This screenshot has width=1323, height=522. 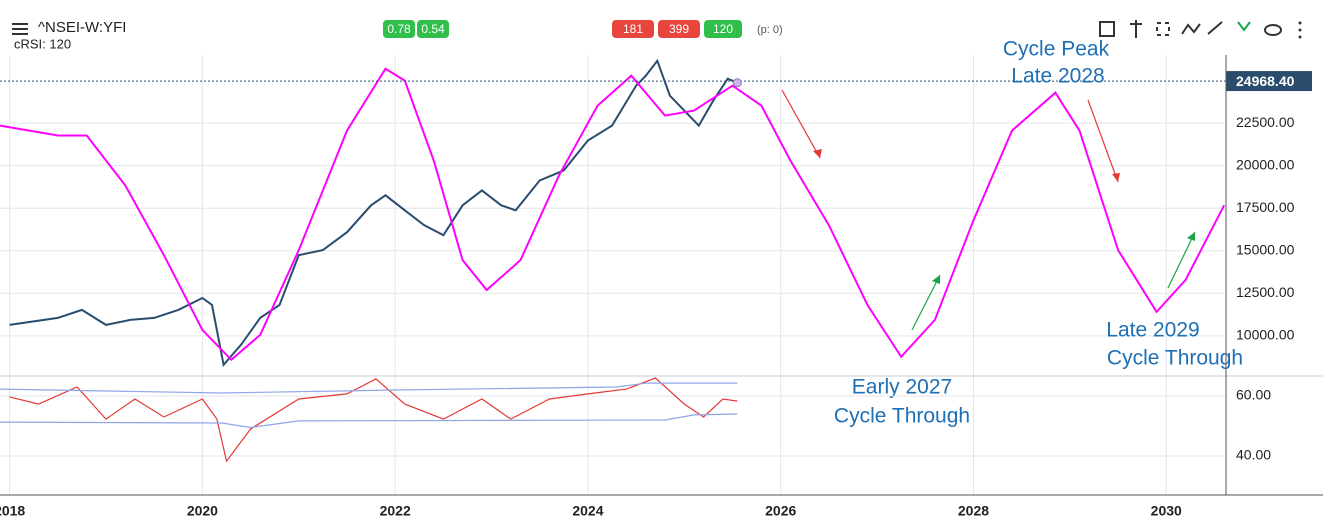 What do you see at coordinates (1253, 395) in the screenshot?
I see `y-tick-label: 60.00` at bounding box center [1253, 395].